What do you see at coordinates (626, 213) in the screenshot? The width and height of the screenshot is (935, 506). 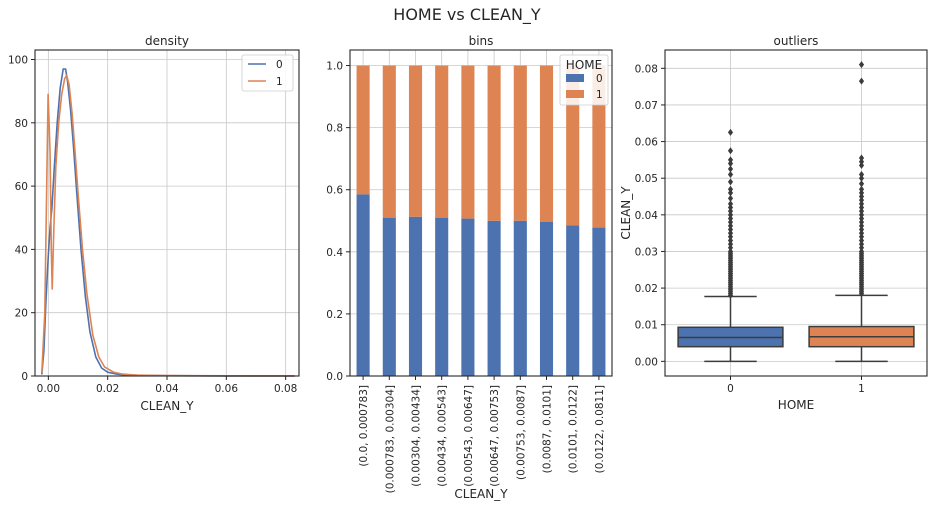 I see `outliers-ylabel: CLEAN_Y` at bounding box center [626, 213].